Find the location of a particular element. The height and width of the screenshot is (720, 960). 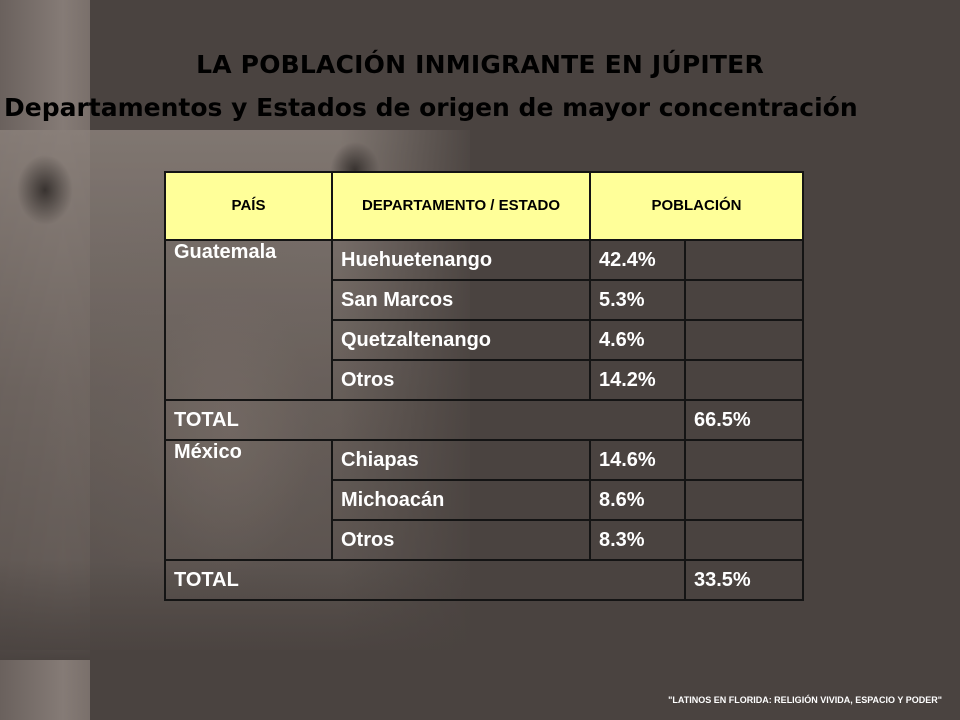

page-title: LA POBLACIÓN INMIGRANTE EN JÚPITER is located at coordinates (480, 64).